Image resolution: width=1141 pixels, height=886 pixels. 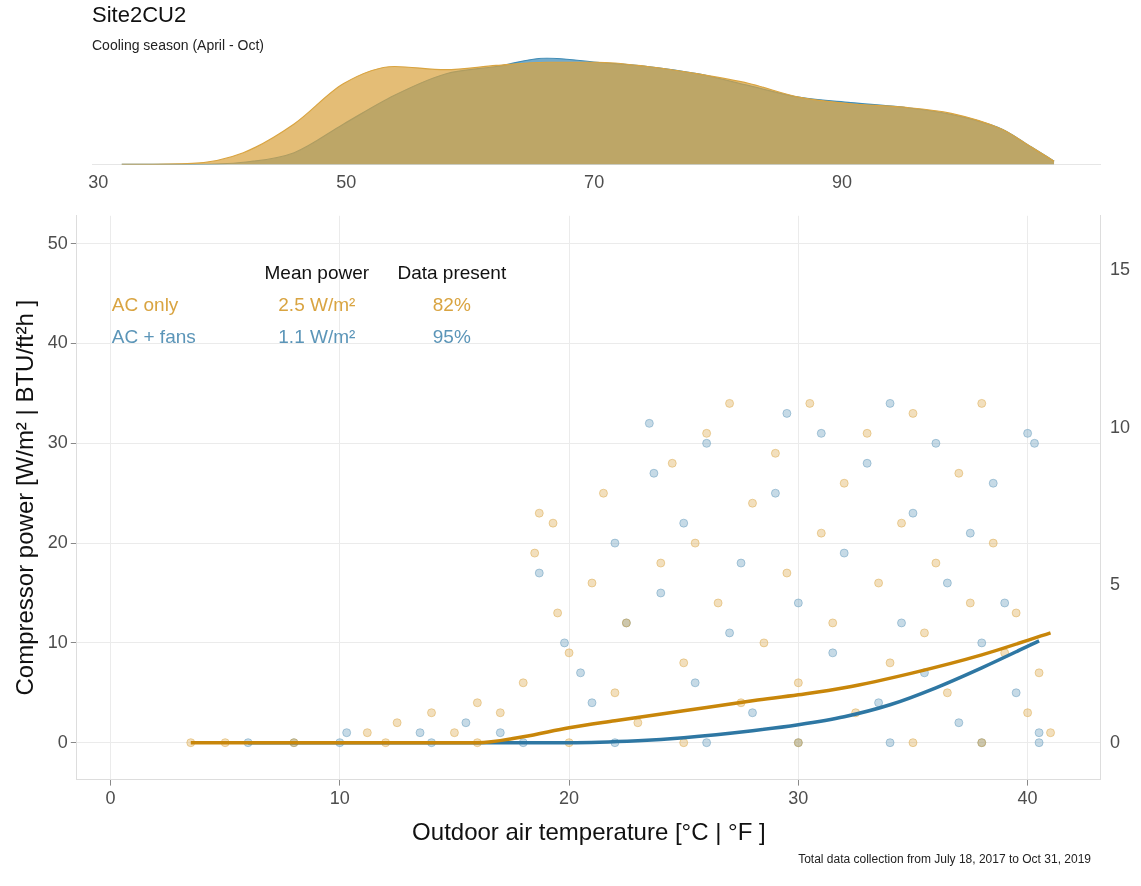 What do you see at coordinates (1114, 741) in the screenshot?
I see `y2-tick-label: 0` at bounding box center [1114, 741].